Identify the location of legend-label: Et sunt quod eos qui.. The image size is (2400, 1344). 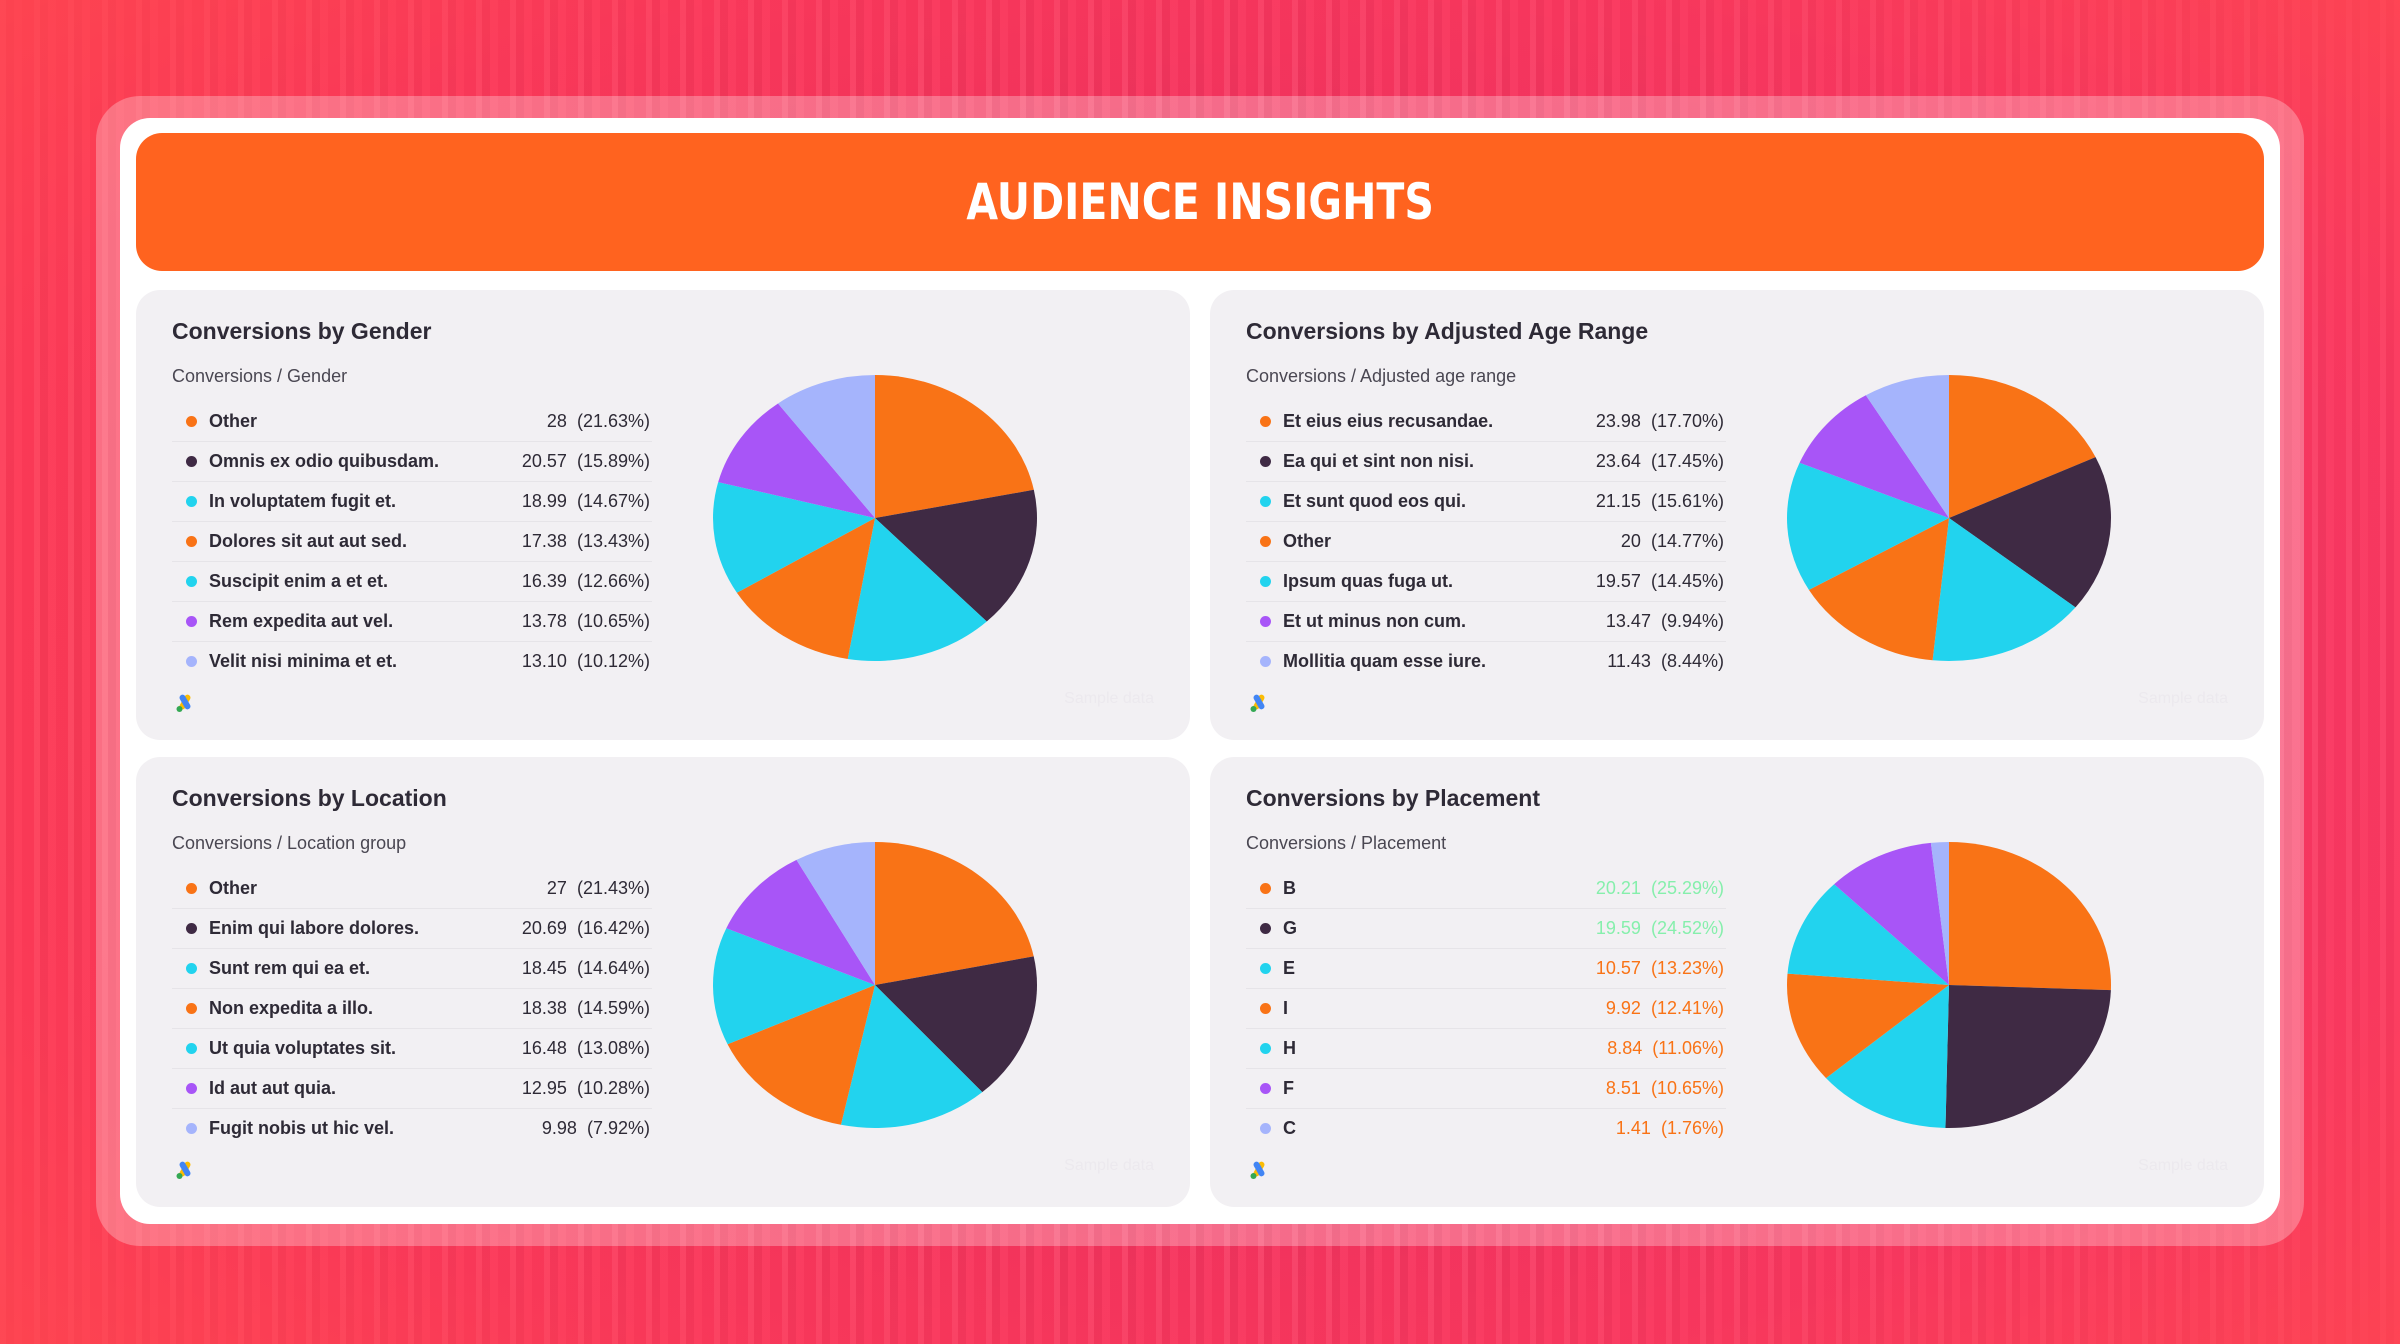
(1374, 501).